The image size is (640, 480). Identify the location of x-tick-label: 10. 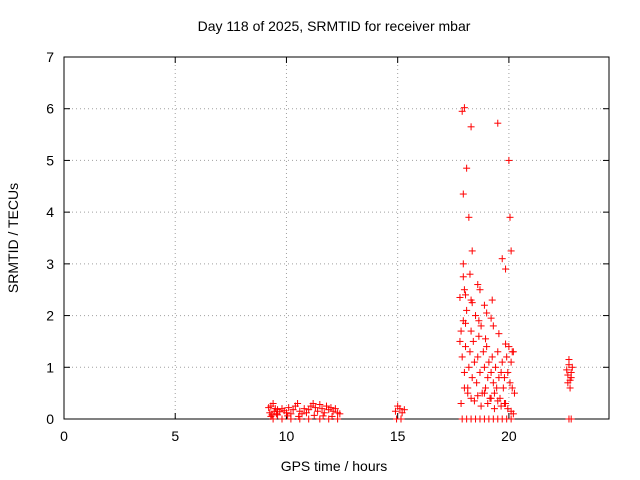
(287, 436).